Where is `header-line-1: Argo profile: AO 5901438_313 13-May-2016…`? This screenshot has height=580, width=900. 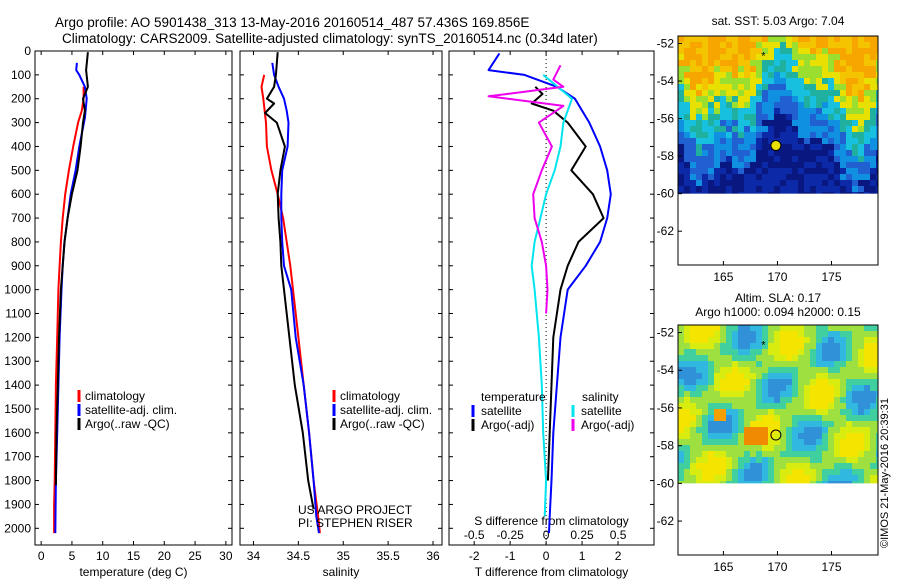
header-line-1: Argo profile: AO 5901438_313 13-May-2016… is located at coordinates (292, 22).